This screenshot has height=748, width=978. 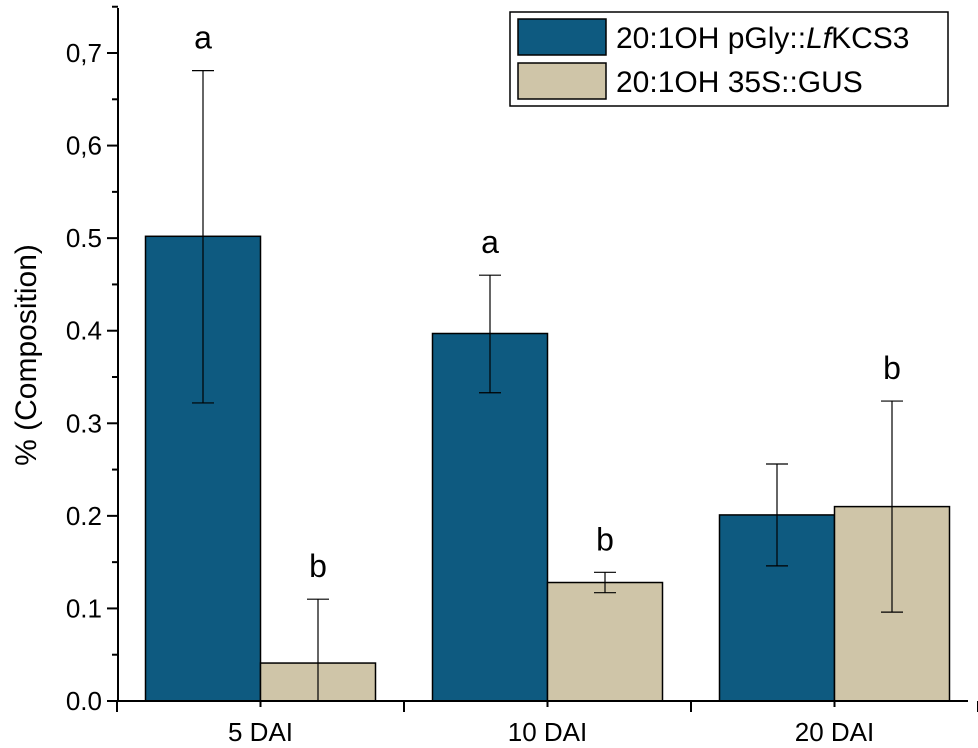 I want to click on x-tick-label: 20 DAI, so click(x=835, y=732).